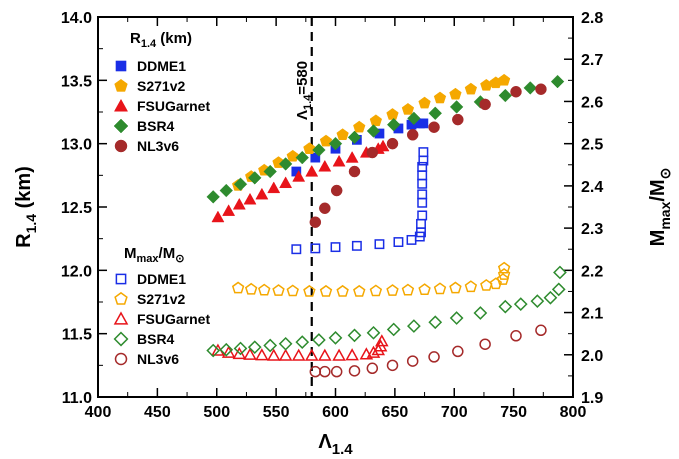 This screenshot has height=459, width=679. I want to click on series-radius-fsugarnet, so click(300, 181).